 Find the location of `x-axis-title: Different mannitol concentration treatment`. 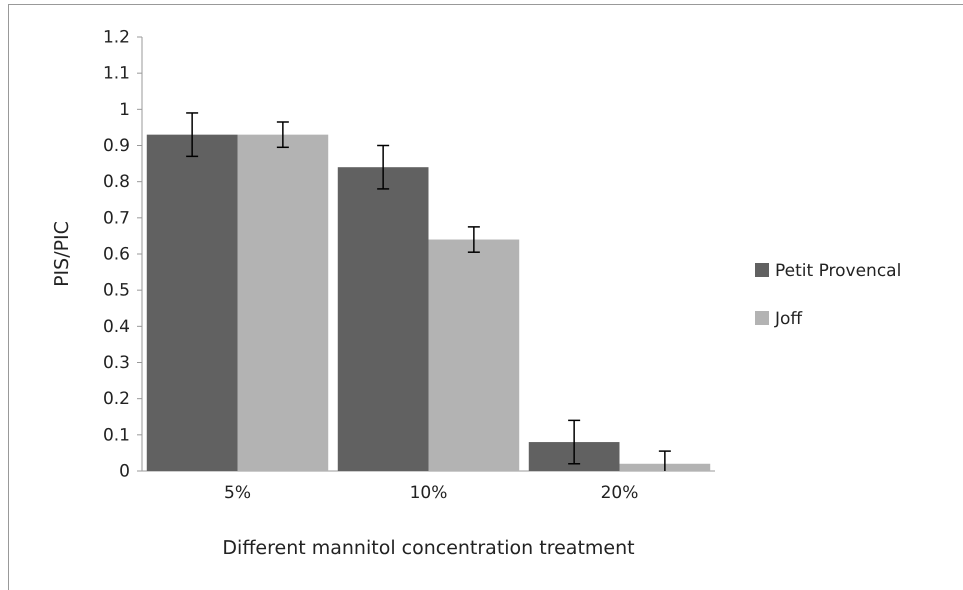

x-axis-title: Different mannitol concentration treatment is located at coordinates (428, 548).